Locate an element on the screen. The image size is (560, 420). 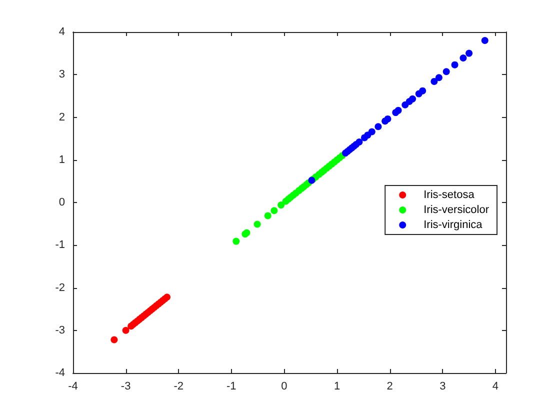
y-tick-label: -3 is located at coordinates (60, 330).